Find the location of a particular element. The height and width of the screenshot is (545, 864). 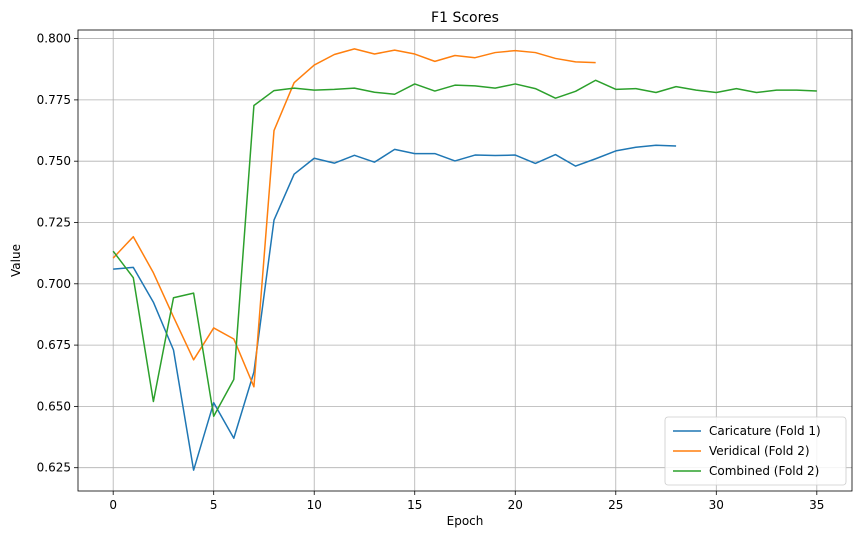

y-tick-label: 0.625 is located at coordinates (54, 468).